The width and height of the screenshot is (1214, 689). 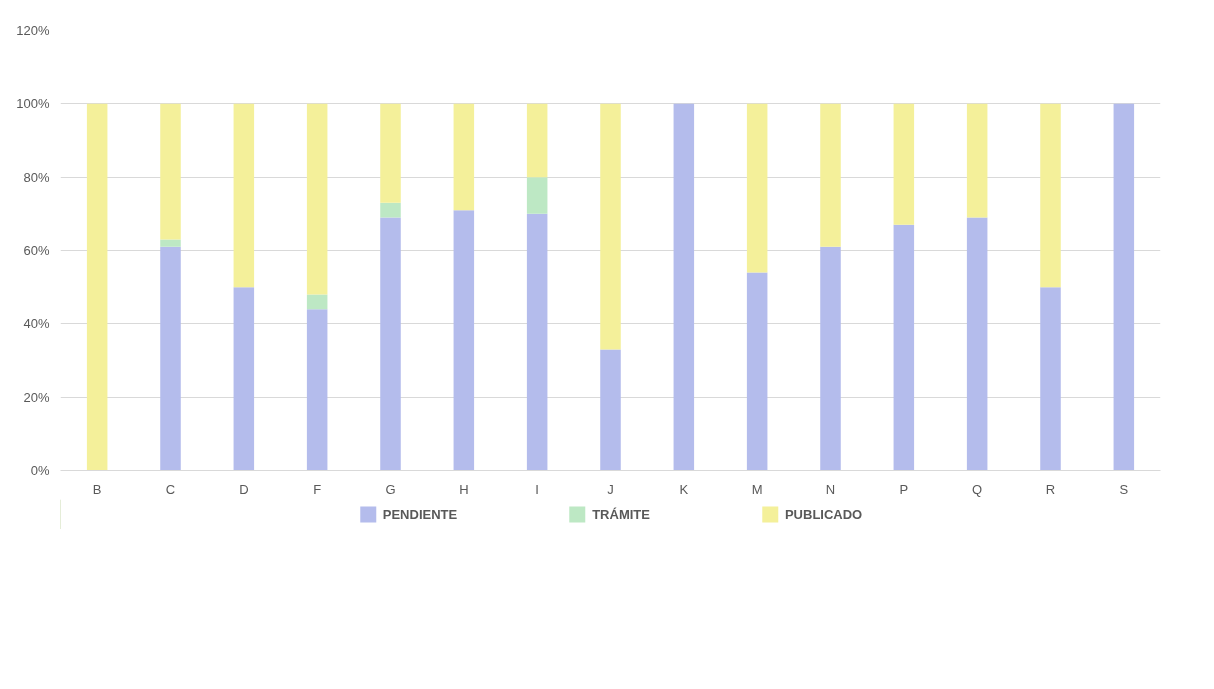 I want to click on x-tick-label: K, so click(x=684, y=489).